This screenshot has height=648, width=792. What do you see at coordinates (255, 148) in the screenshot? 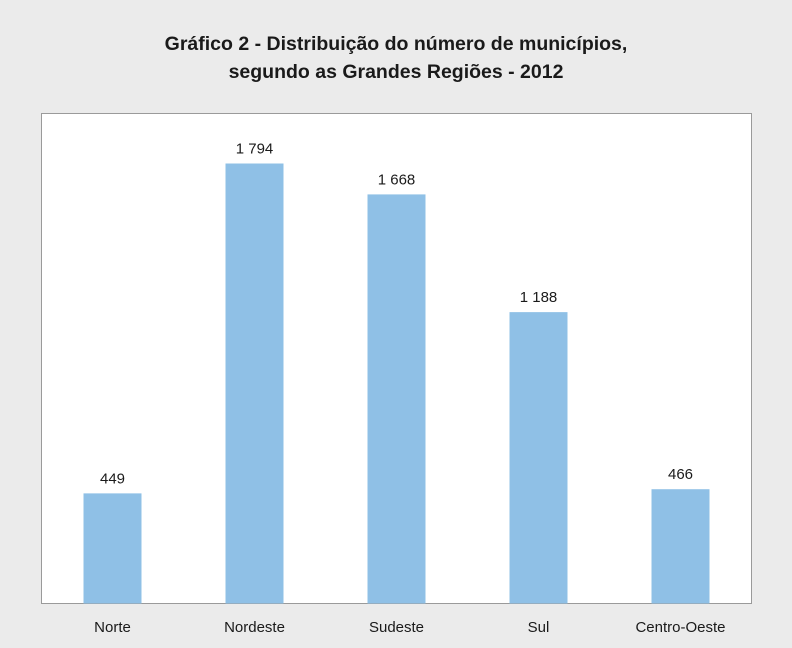
I see `value-label: 1 794` at bounding box center [255, 148].